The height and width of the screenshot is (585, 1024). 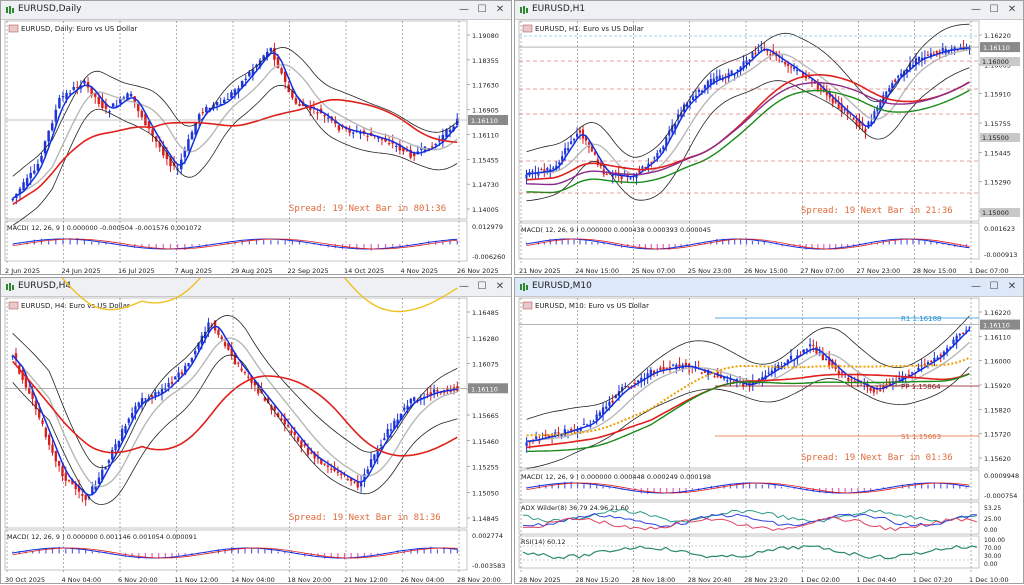 I want to click on pivot-label: S1 1.15663, so click(x=921, y=437).